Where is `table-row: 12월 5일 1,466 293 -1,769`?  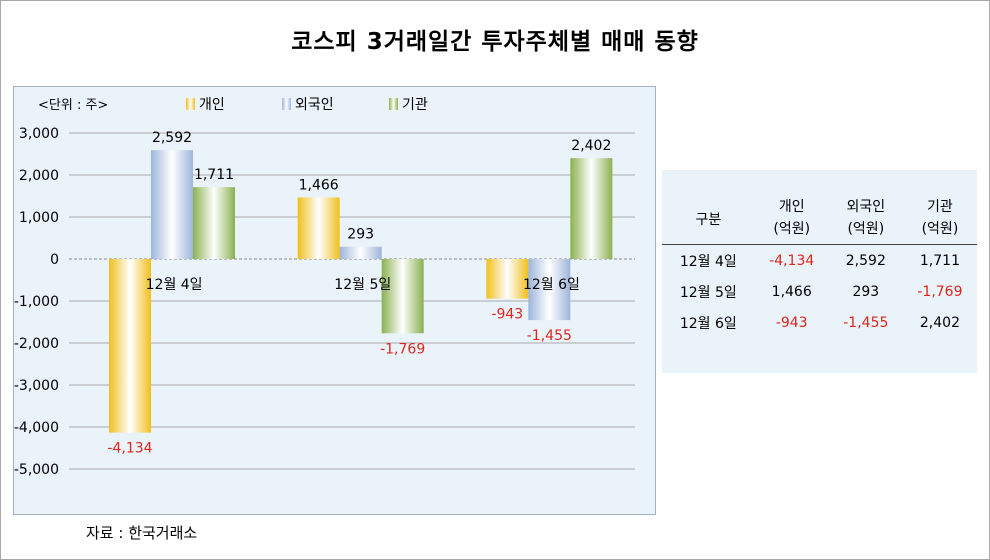
table-row: 12월 5일 1,466 293 -1,769 is located at coordinates (819, 291).